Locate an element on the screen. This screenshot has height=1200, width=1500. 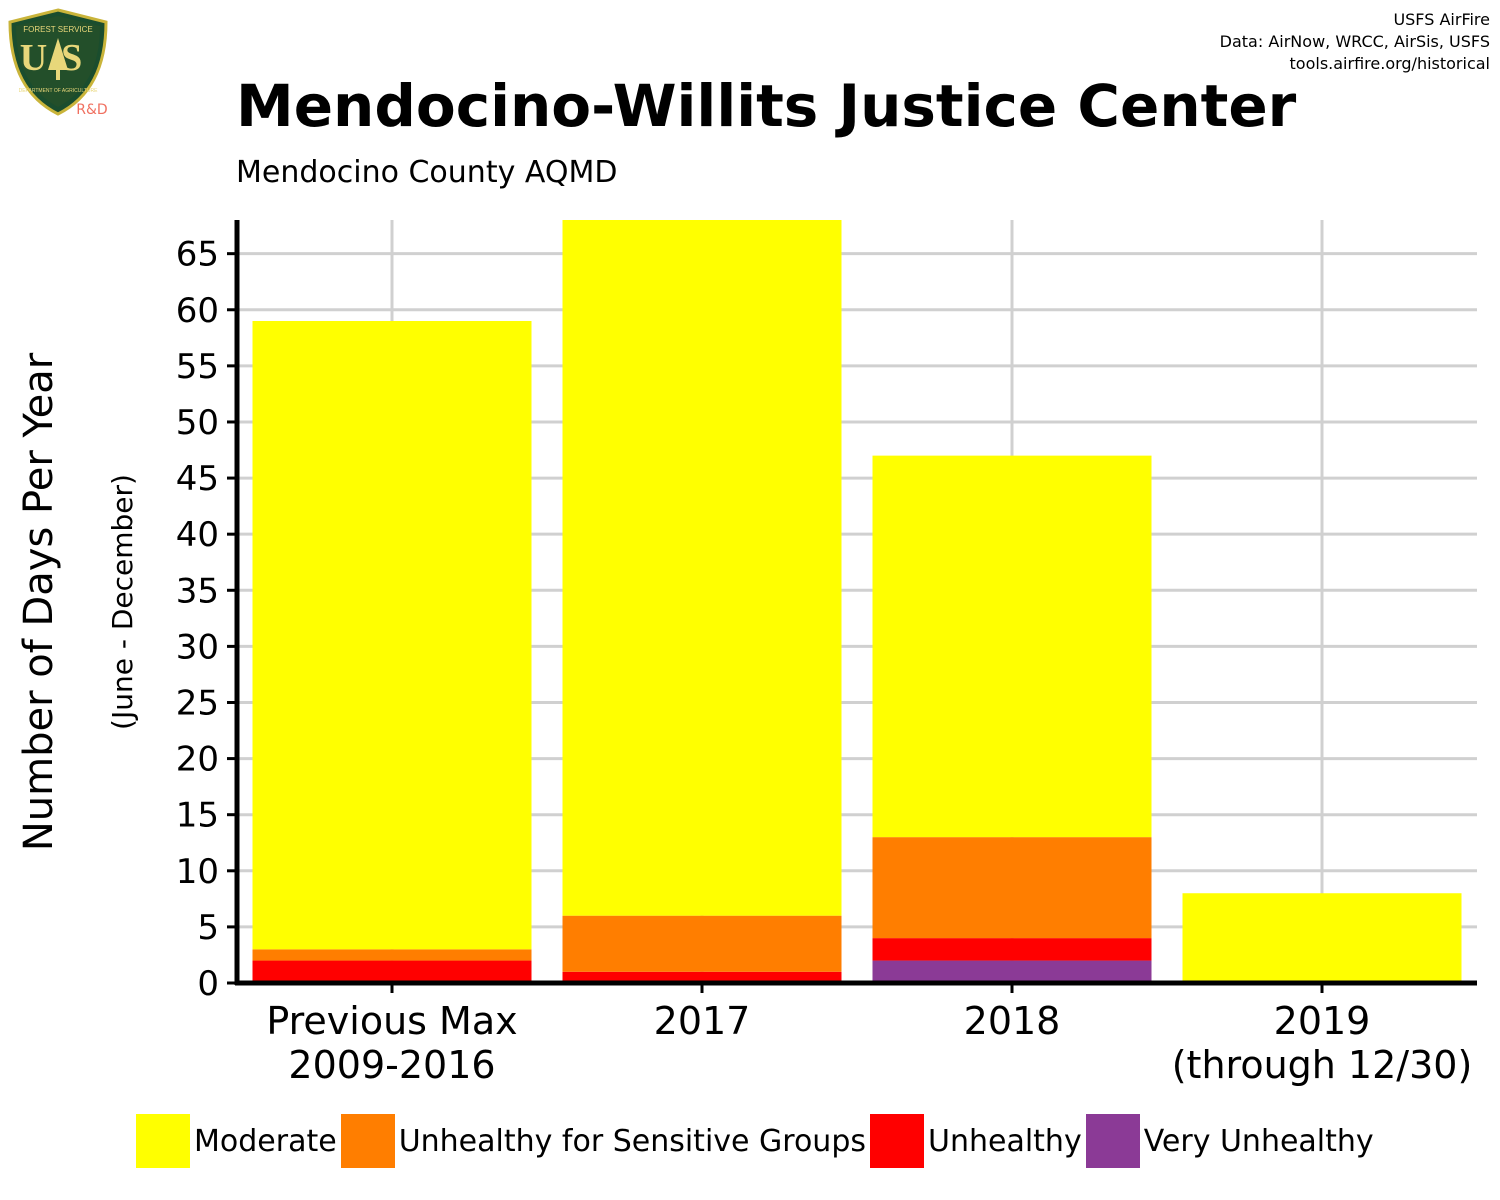
x-tick-label: 2009-2016 is located at coordinates (391, 1065).